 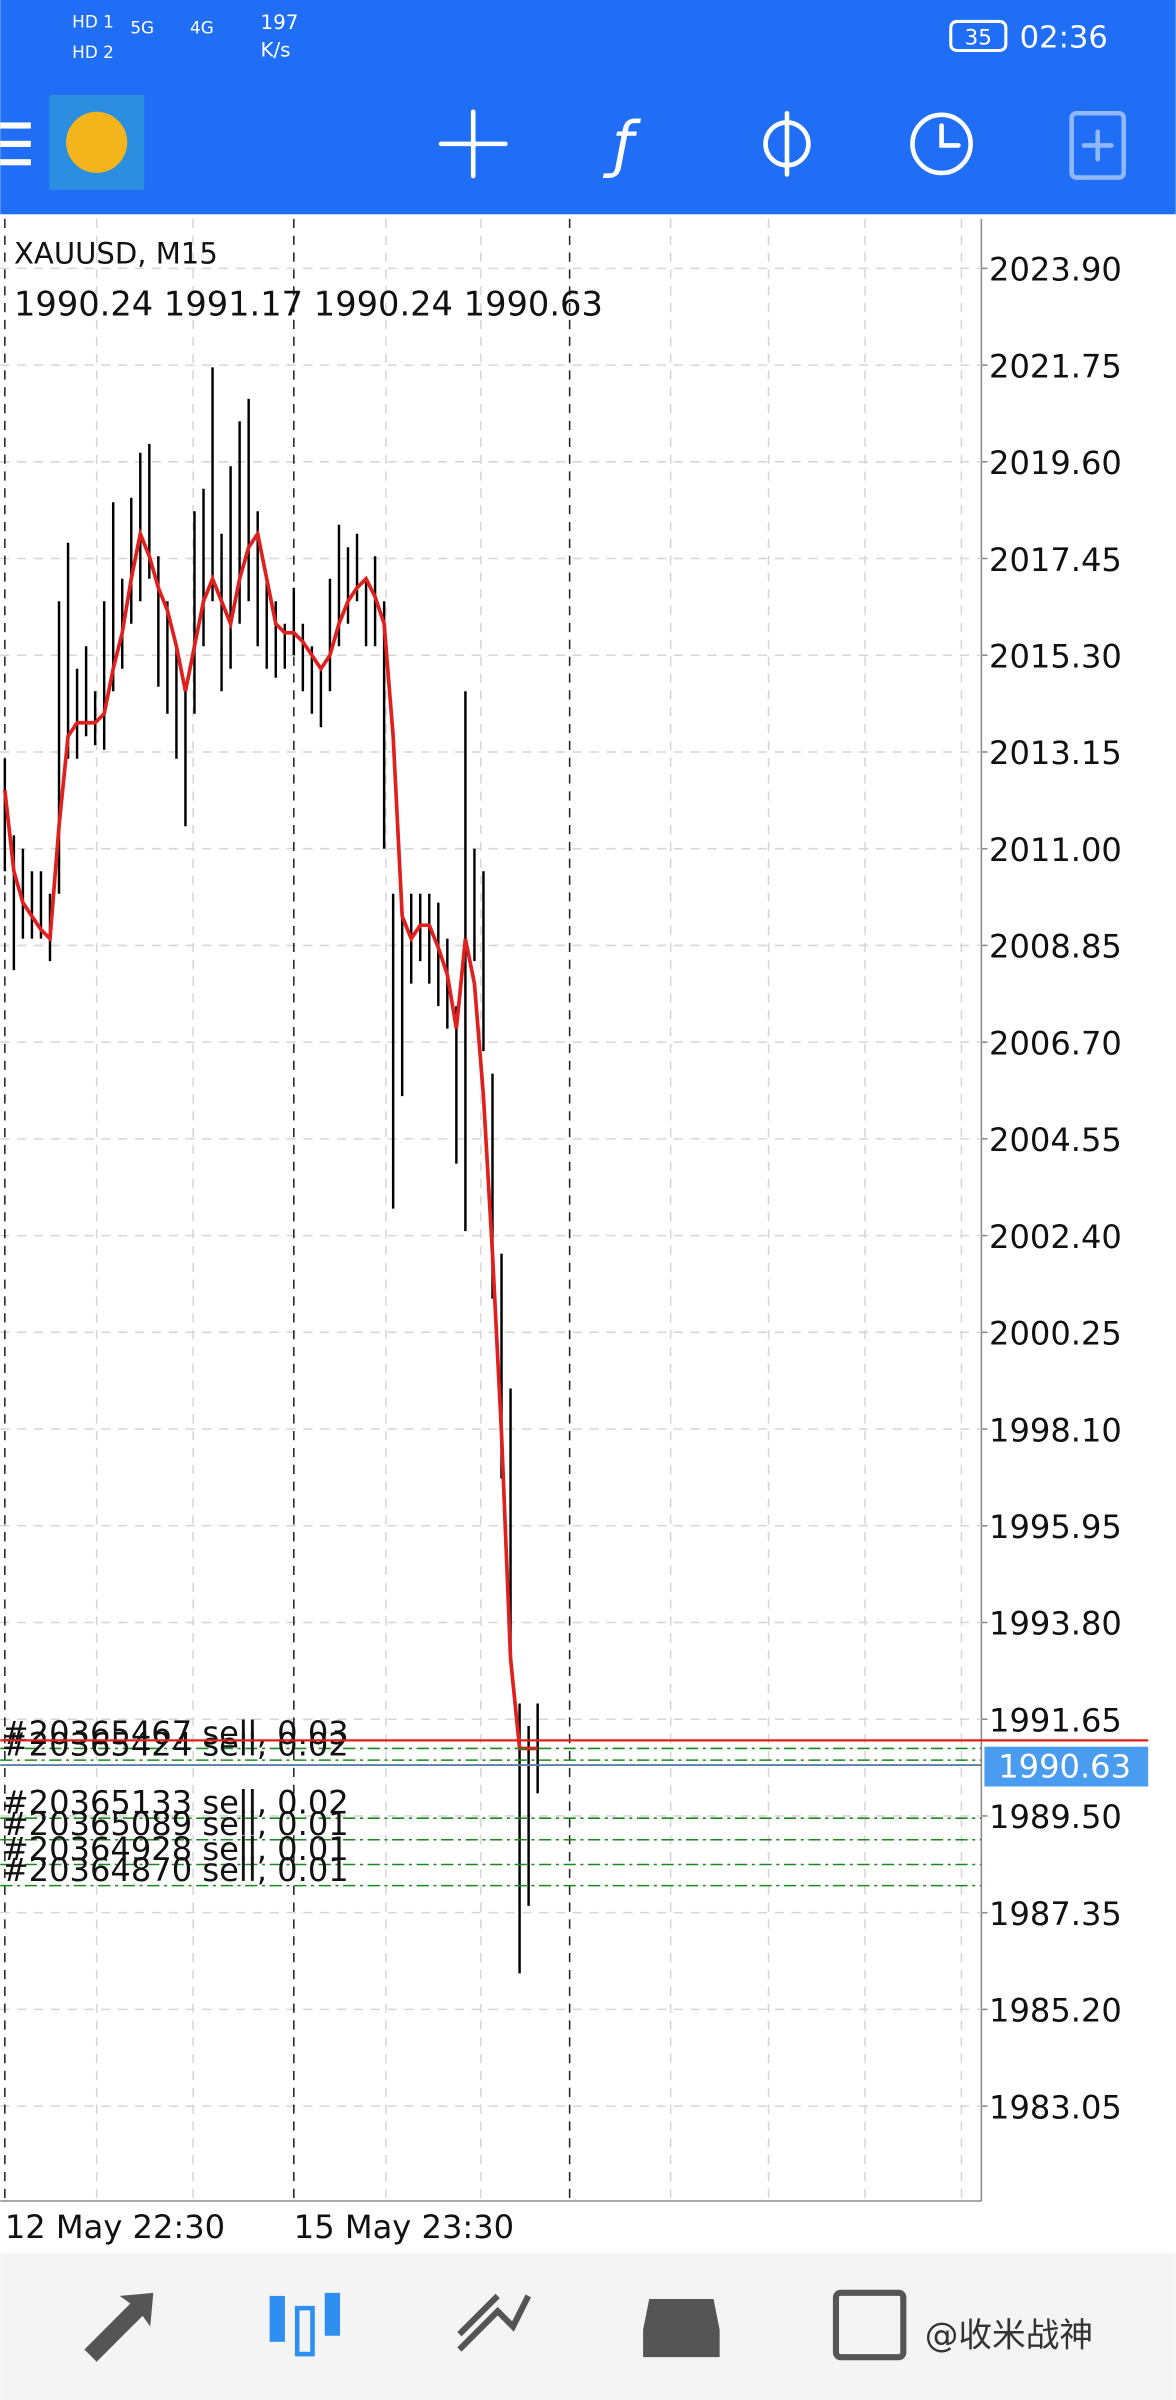 I want to click on y-tick-label: 1989.50, so click(x=1055, y=1817).